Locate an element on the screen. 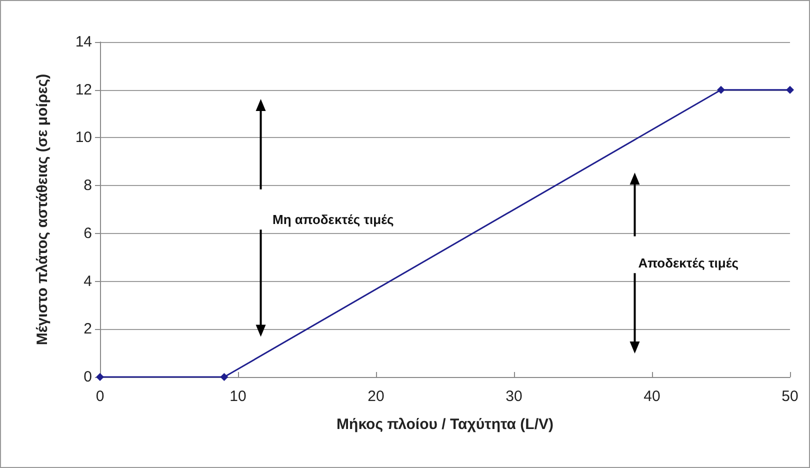 The height and width of the screenshot is (468, 810). y-tick-label: 2 is located at coordinates (88, 329).